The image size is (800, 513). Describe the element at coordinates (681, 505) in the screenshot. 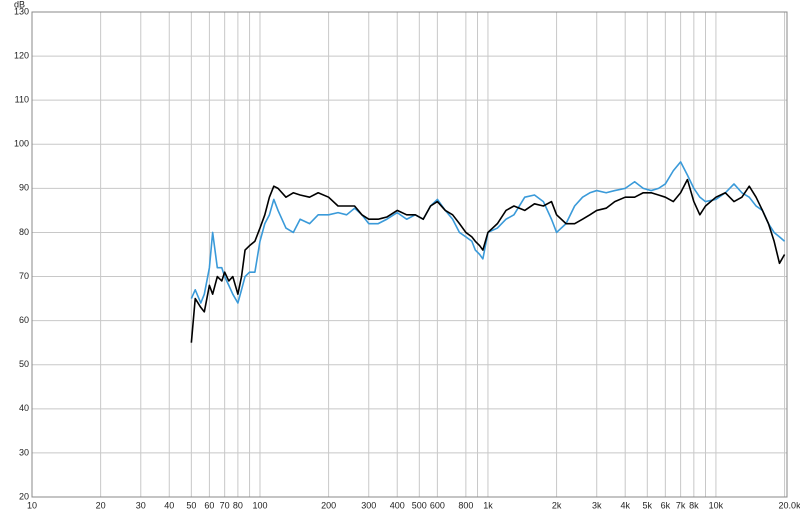

I see `x-tick-label: 7k` at that location.